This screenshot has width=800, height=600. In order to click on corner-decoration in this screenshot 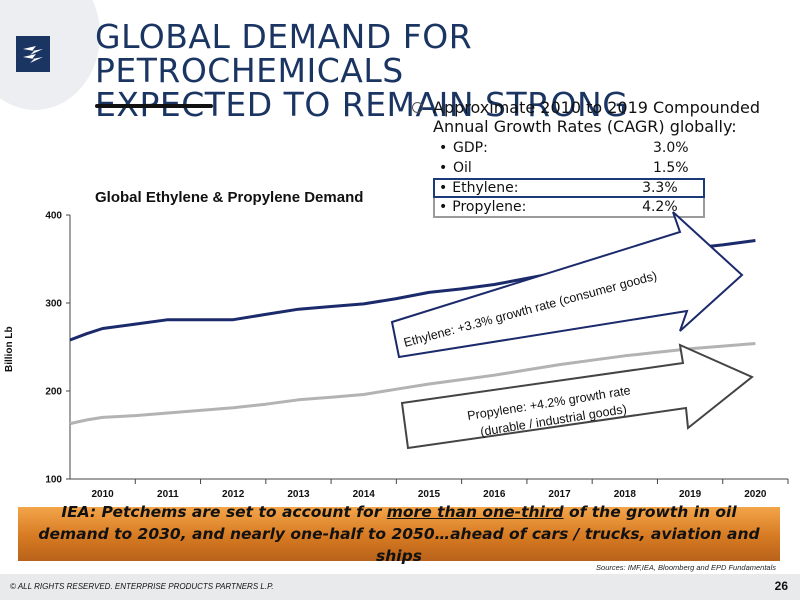, I will do `click(50, 55)`.